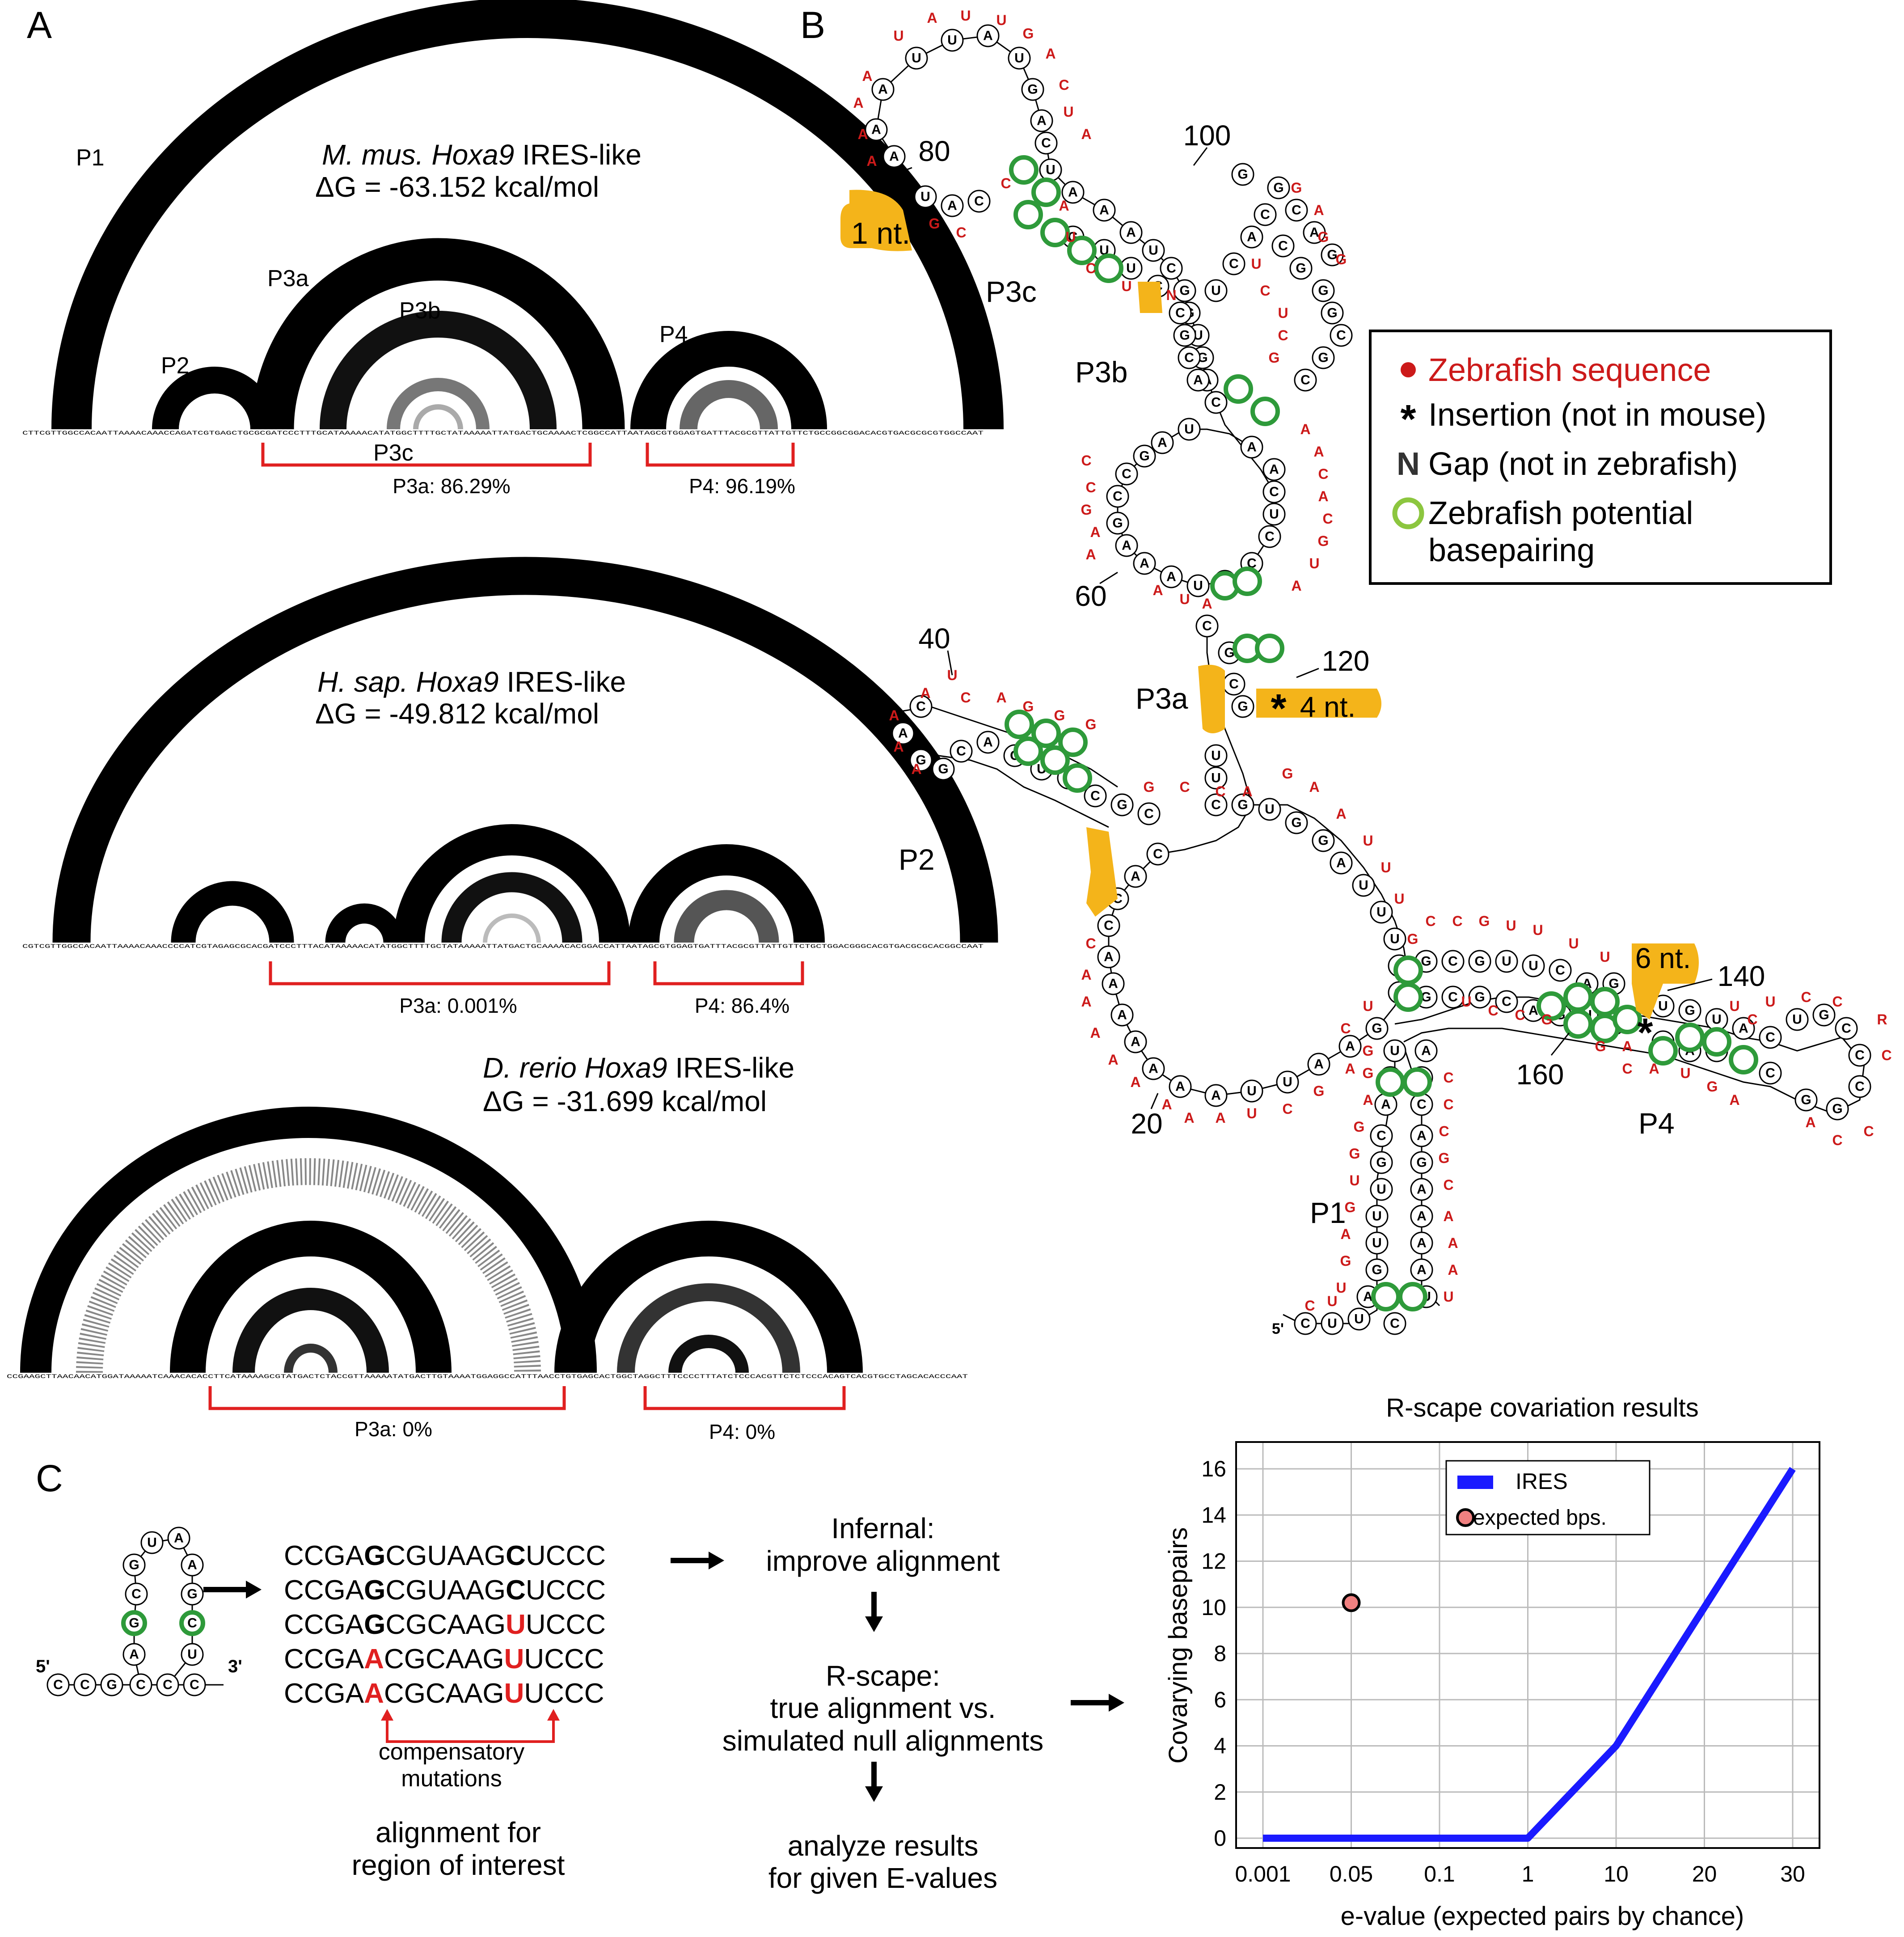  I want to click on zebrafish-nucleotide: R, so click(1882, 1020).